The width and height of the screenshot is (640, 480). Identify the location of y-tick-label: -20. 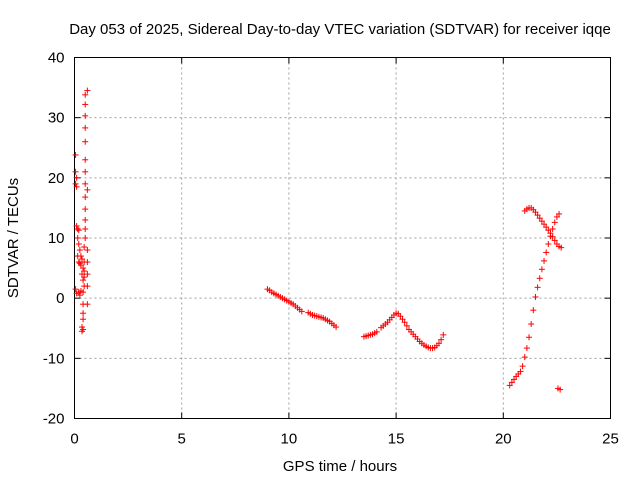
(54, 419).